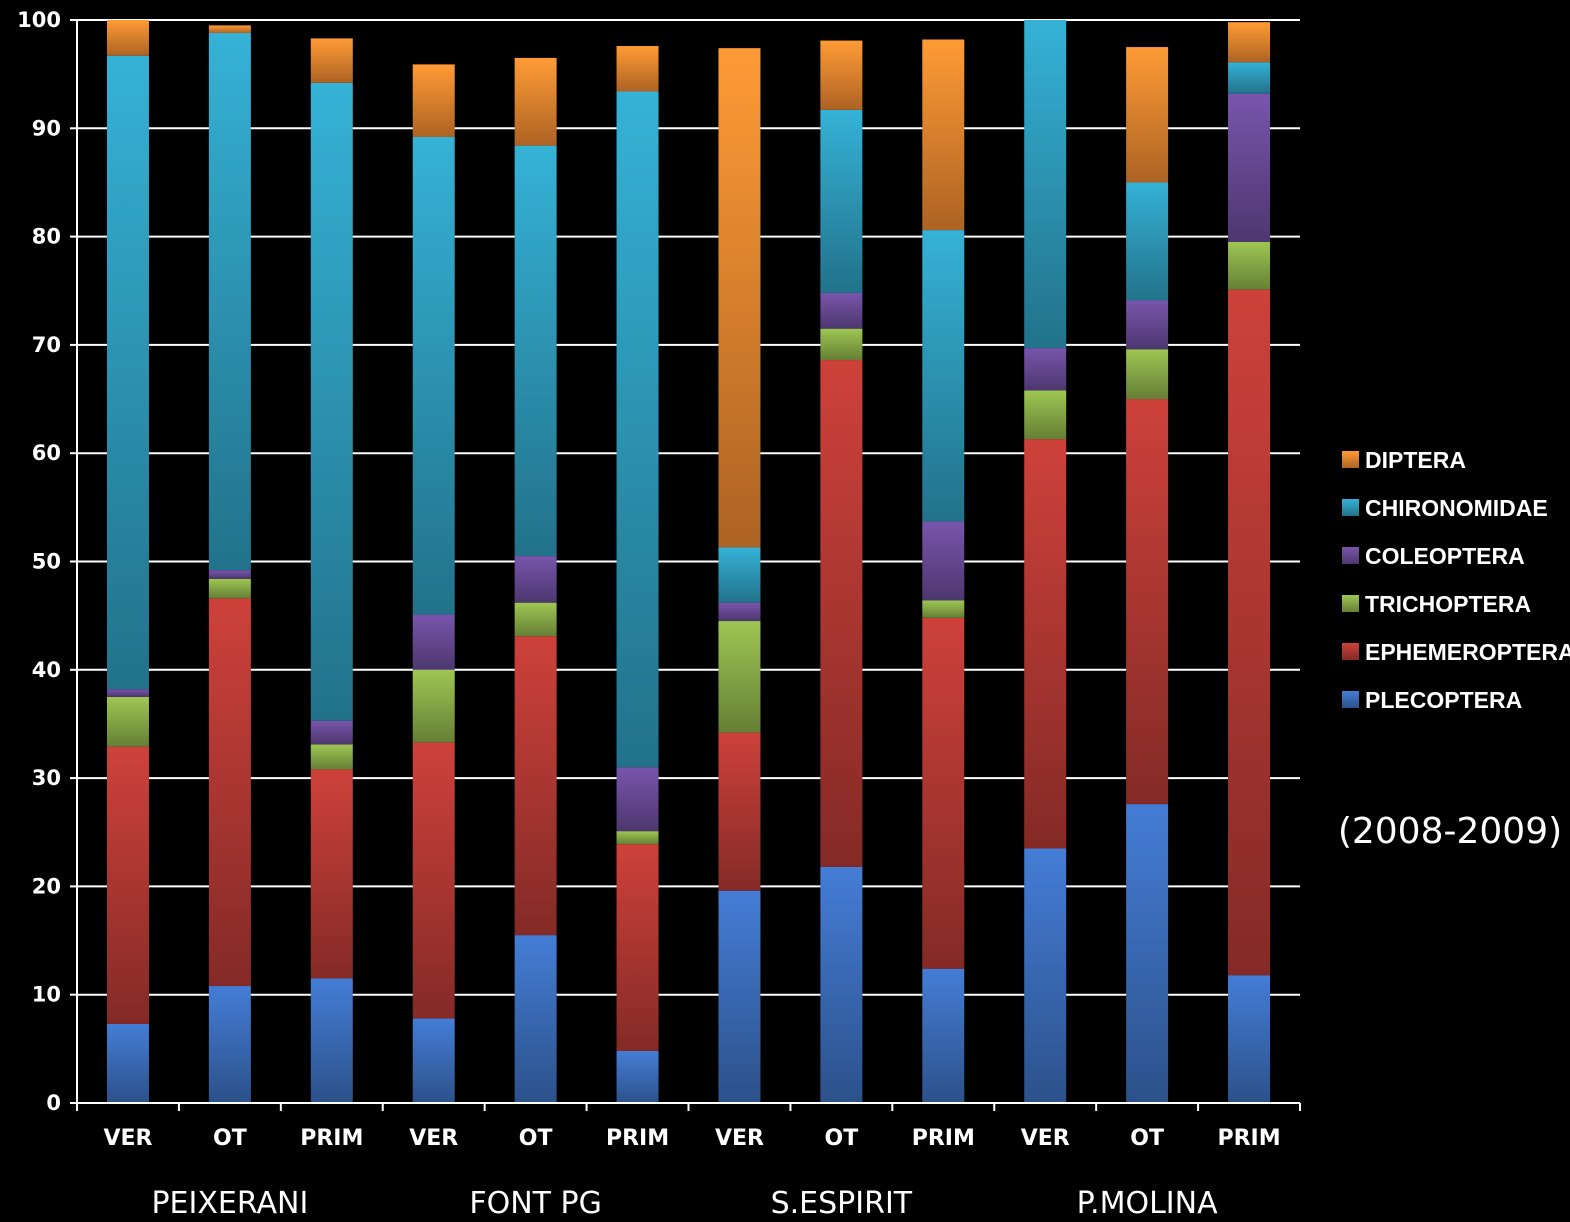  What do you see at coordinates (1448, 604) in the screenshot?
I see `legend-label-trichoptera: TRICHOPTERA` at bounding box center [1448, 604].